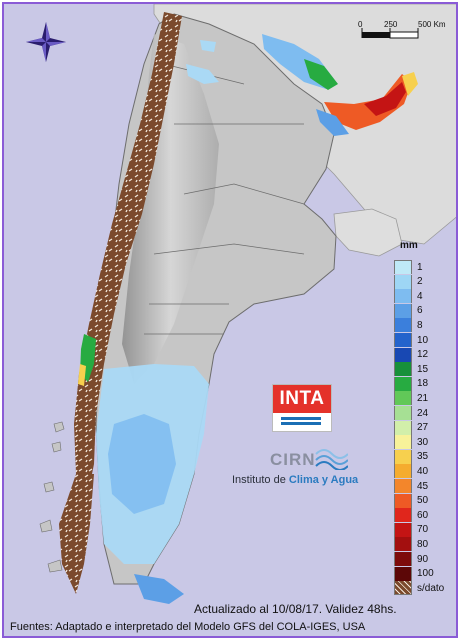 The image size is (460, 642). I want to click on legend-item: 50, so click(411, 500).